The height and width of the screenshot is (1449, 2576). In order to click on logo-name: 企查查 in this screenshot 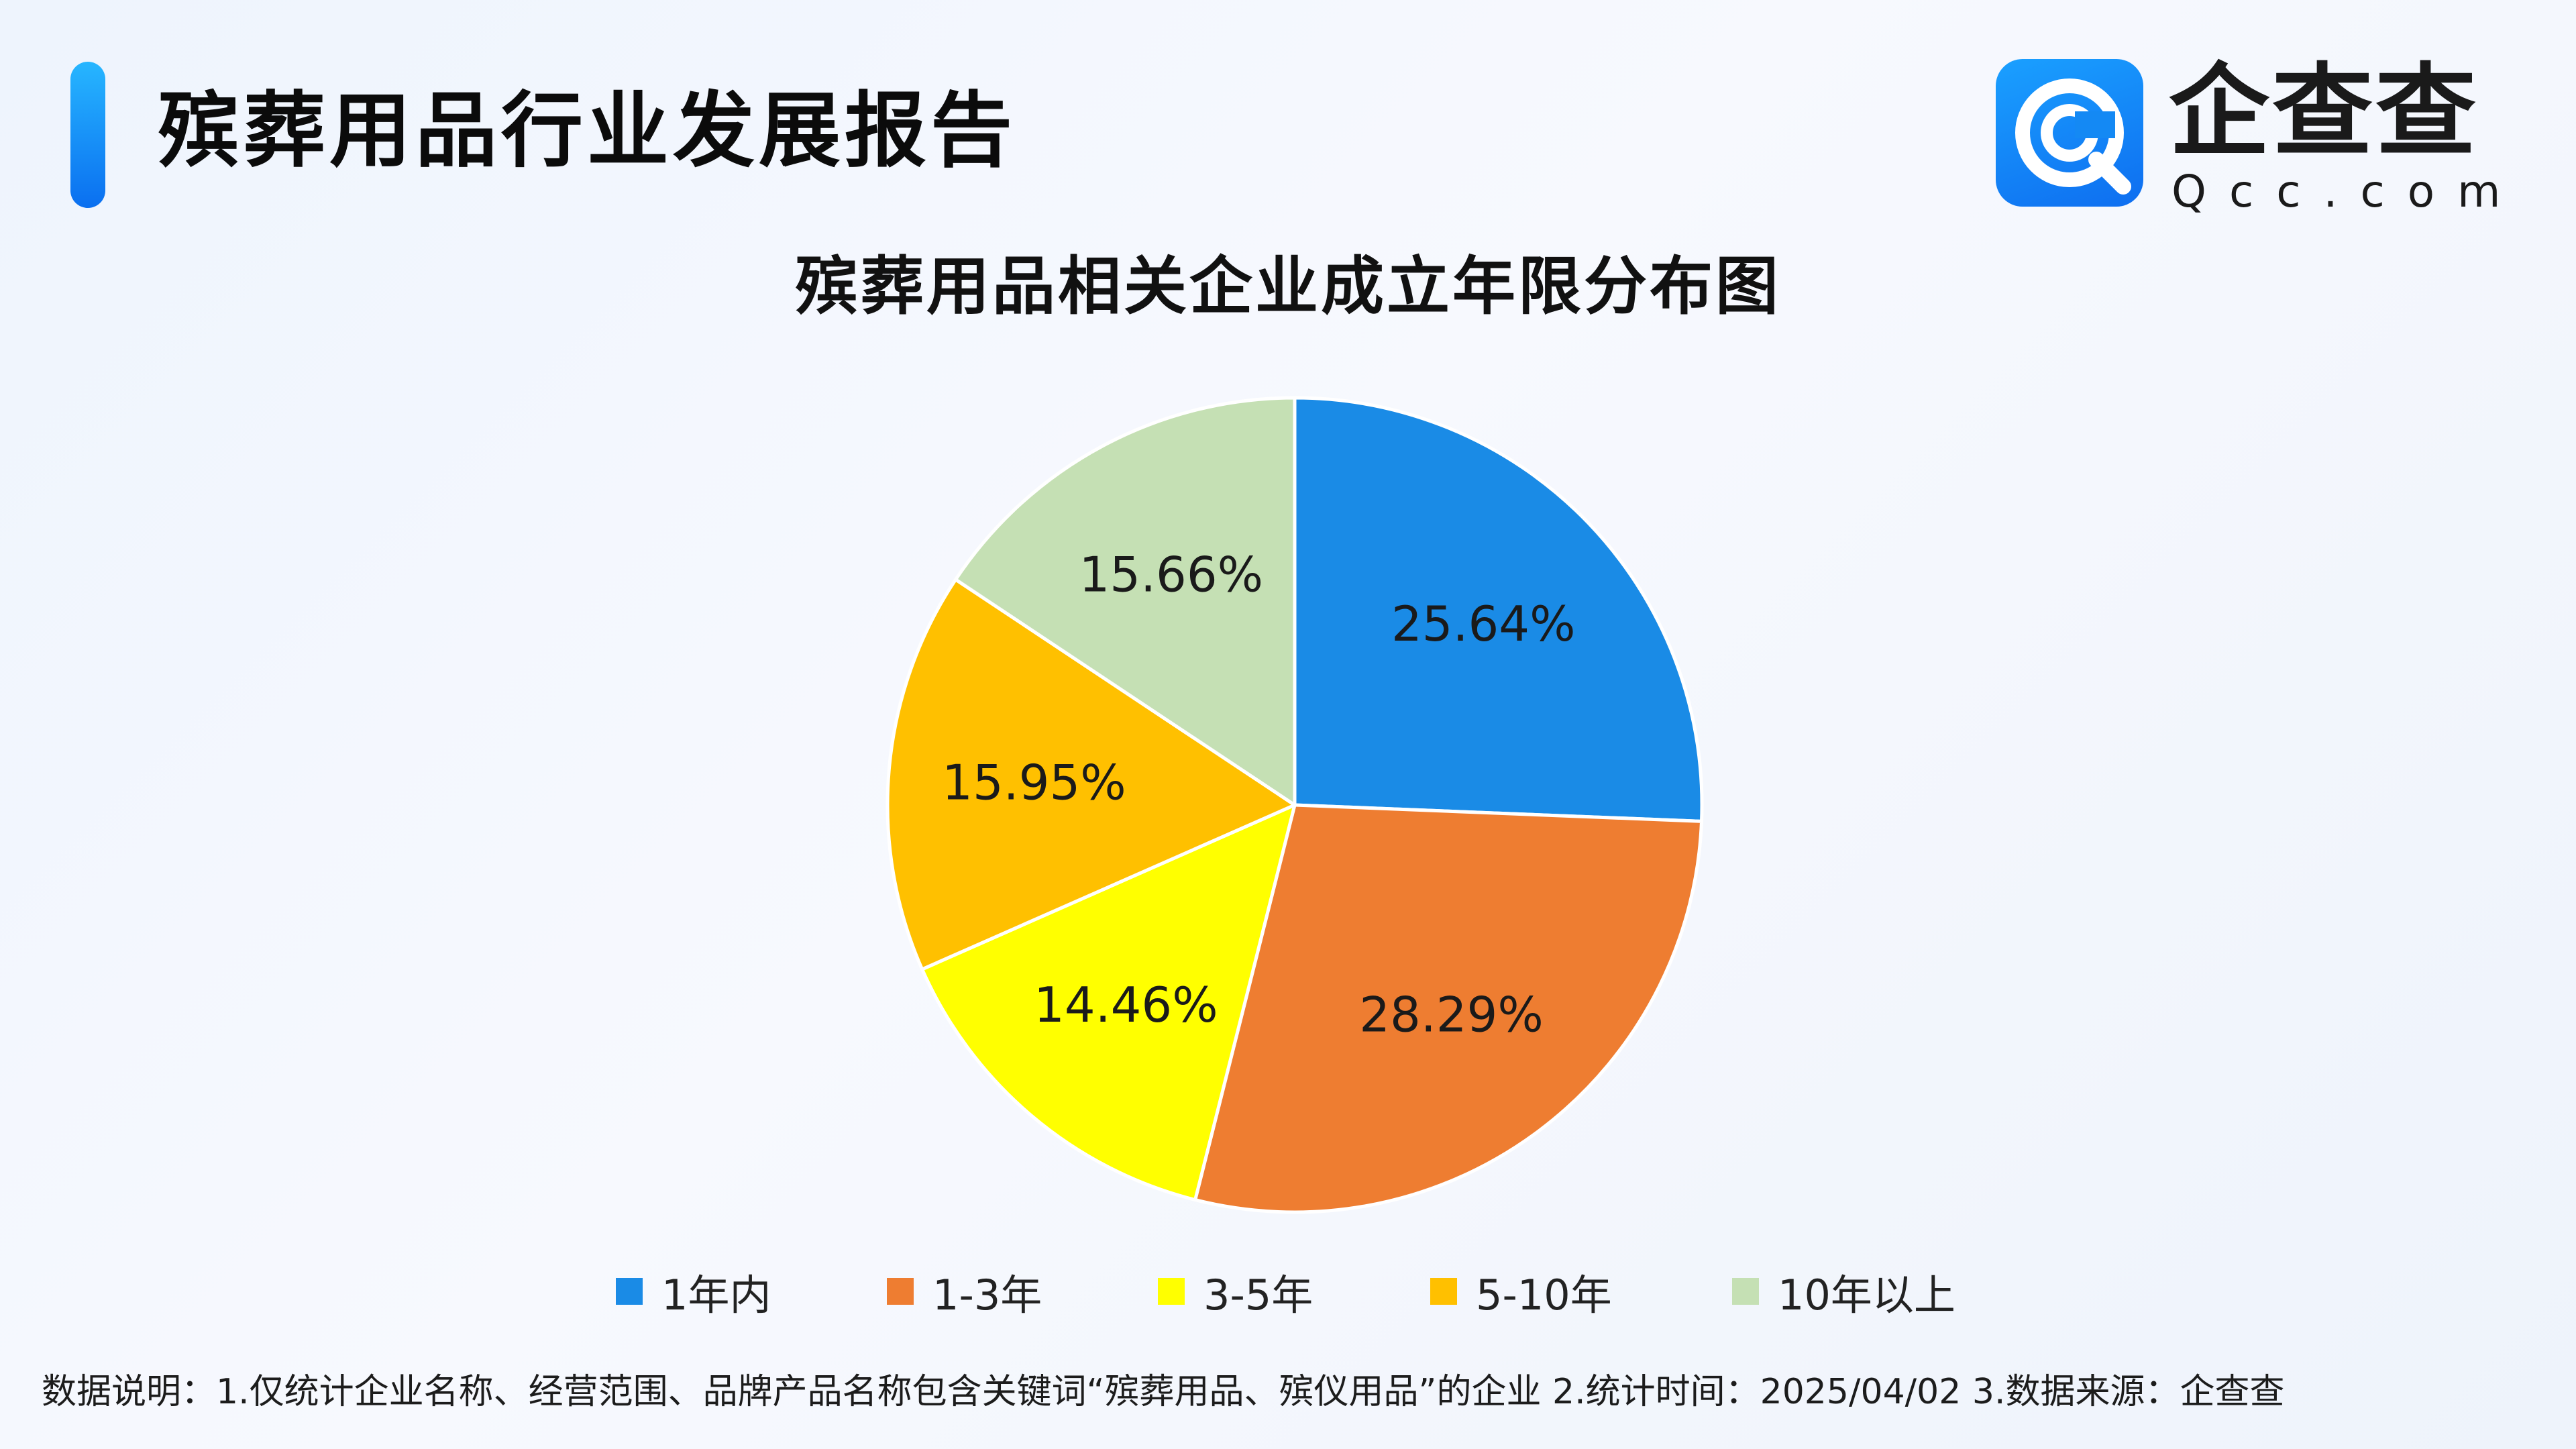, I will do `click(2324, 112)`.